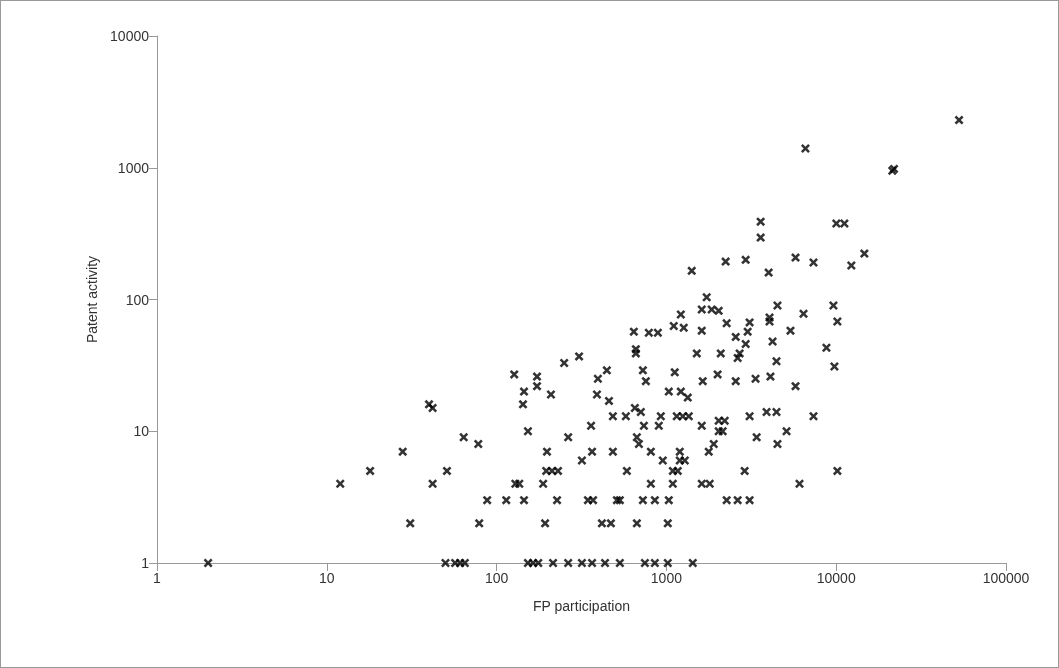  What do you see at coordinates (327, 578) in the screenshot?
I see `x-tick-label: 10` at bounding box center [327, 578].